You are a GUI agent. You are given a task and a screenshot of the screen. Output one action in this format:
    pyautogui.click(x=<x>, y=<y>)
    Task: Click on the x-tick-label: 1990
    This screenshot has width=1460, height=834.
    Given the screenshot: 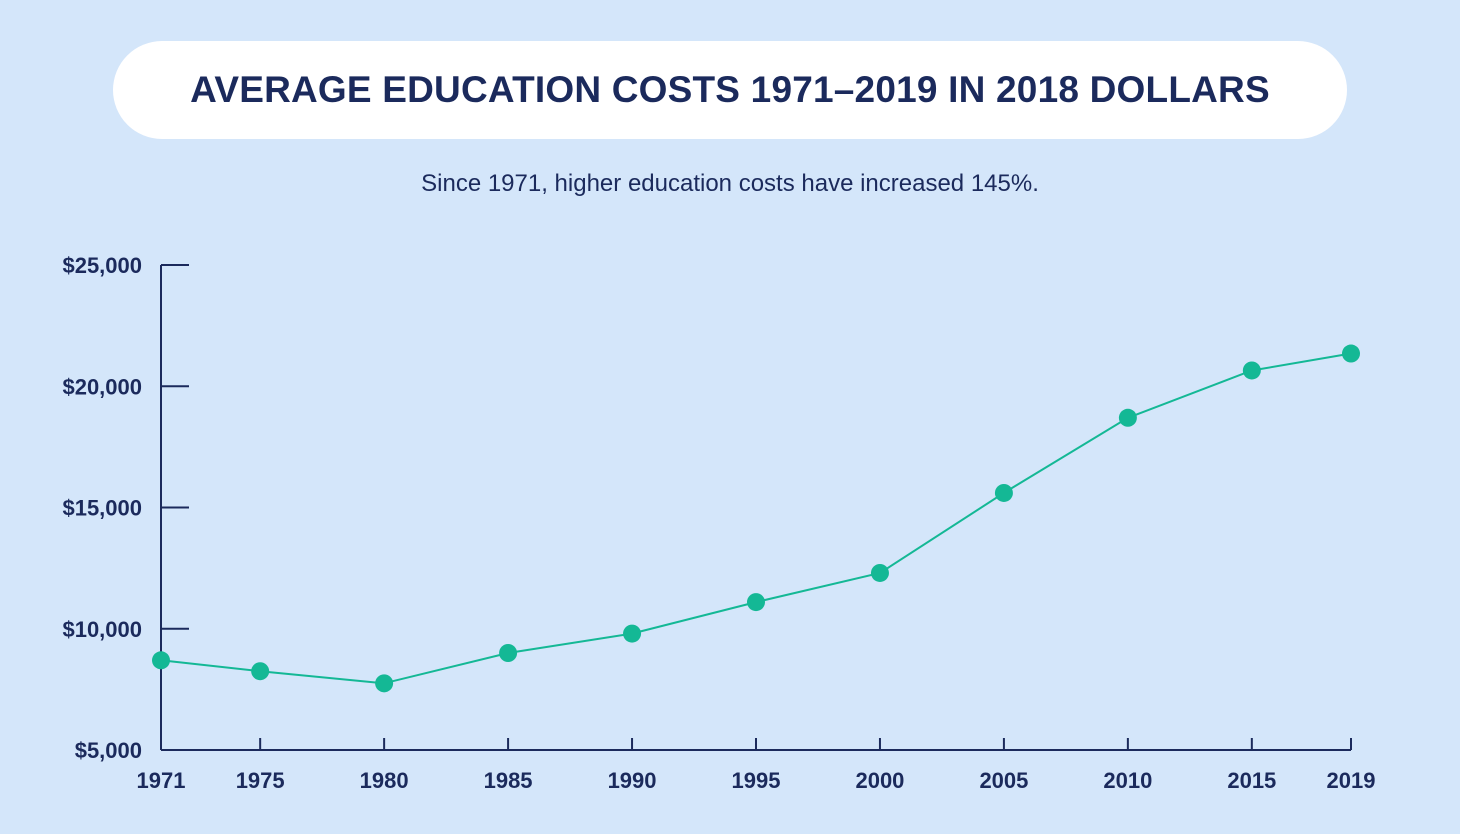 What is the action you would take?
    pyautogui.click(x=632, y=780)
    